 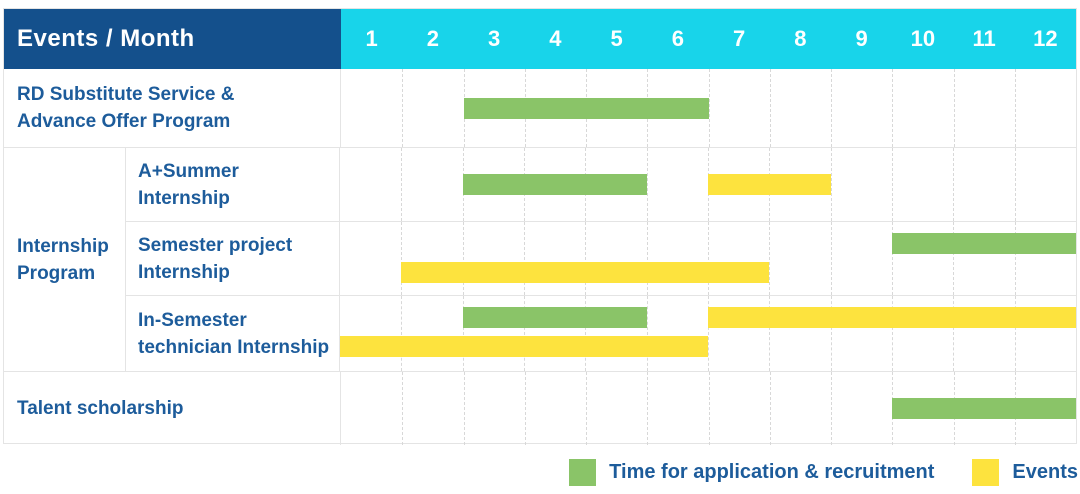 I want to click on month-header-cell: 7, so click(x=739, y=38).